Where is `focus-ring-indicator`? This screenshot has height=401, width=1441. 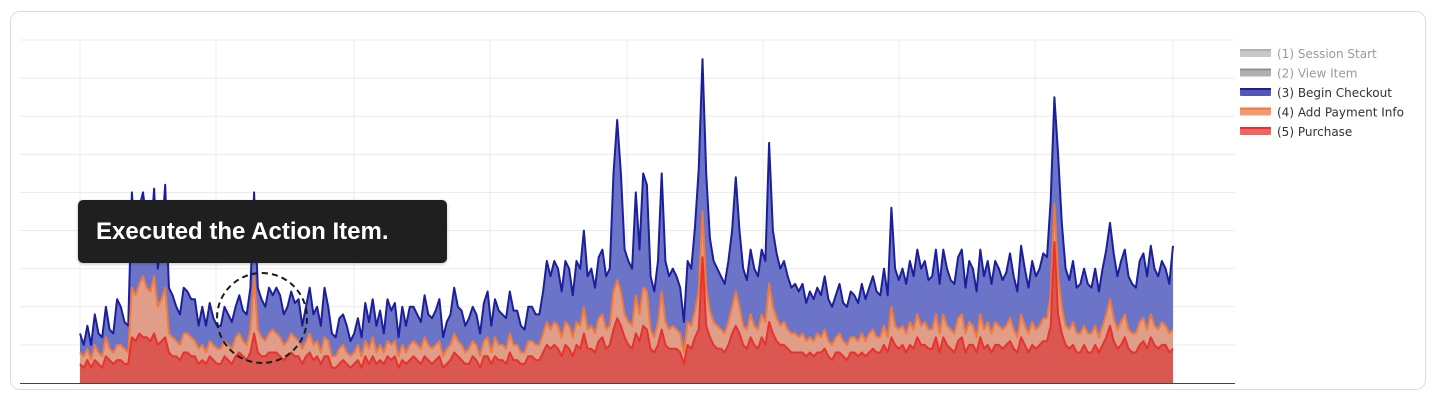
focus-ring-indicator is located at coordinates (262, 318).